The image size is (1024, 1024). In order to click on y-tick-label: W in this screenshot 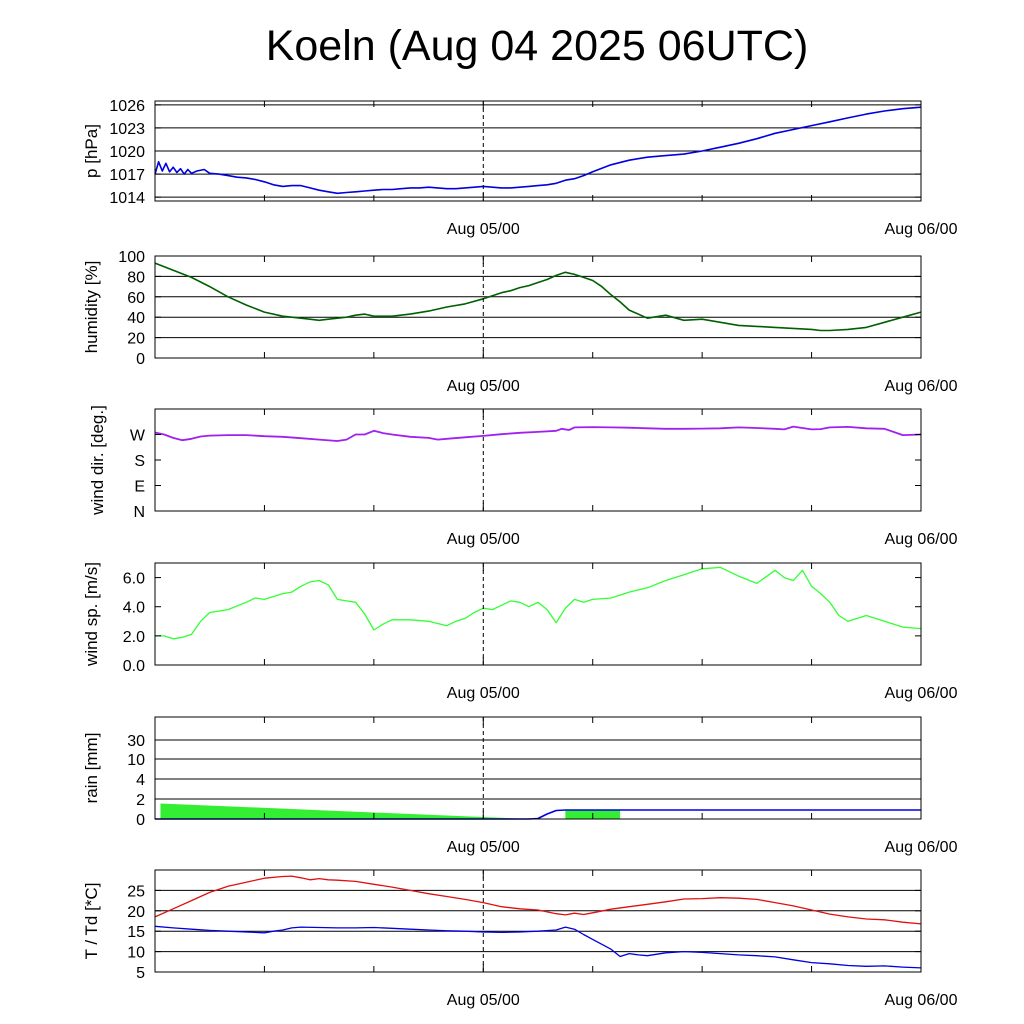, I will do `click(138, 436)`.